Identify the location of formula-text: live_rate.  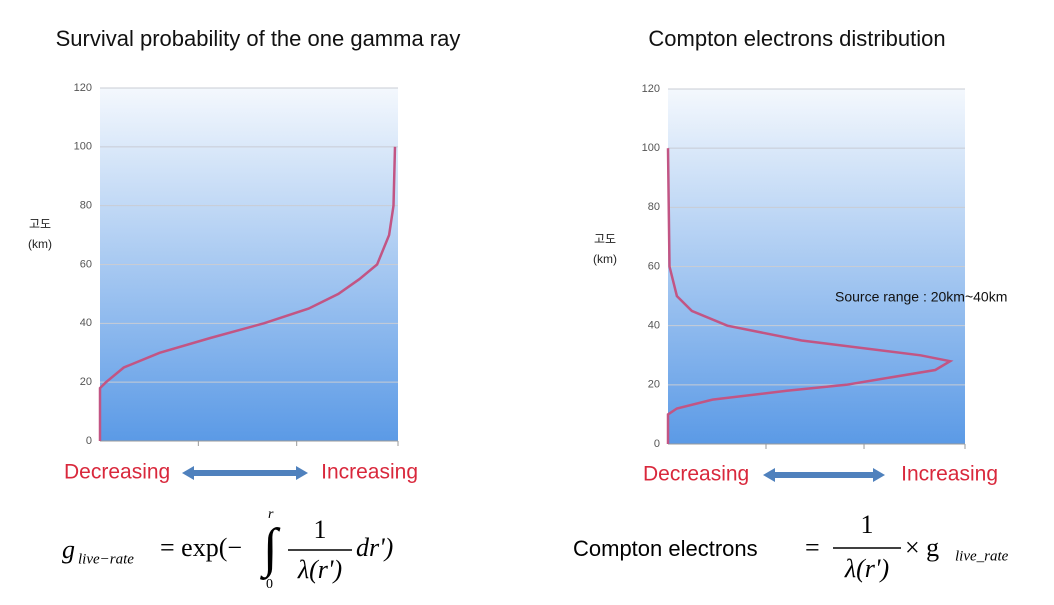
(982, 556).